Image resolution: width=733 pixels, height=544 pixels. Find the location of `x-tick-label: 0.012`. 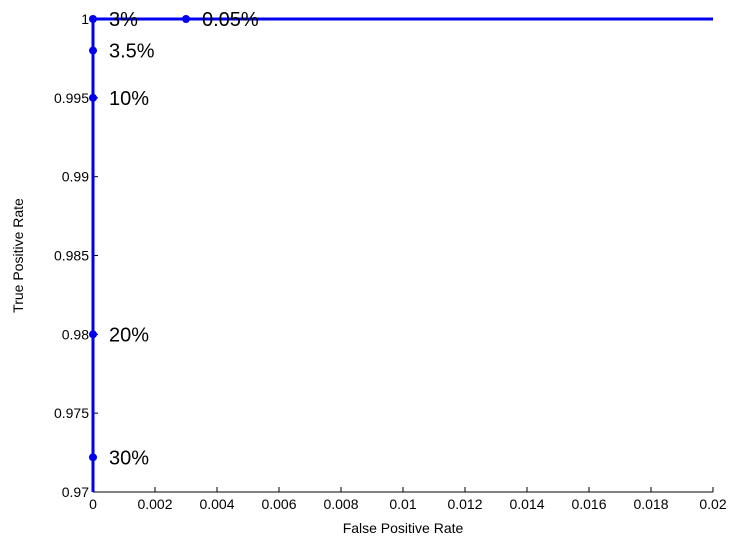

x-tick-label: 0.012 is located at coordinates (464, 504).